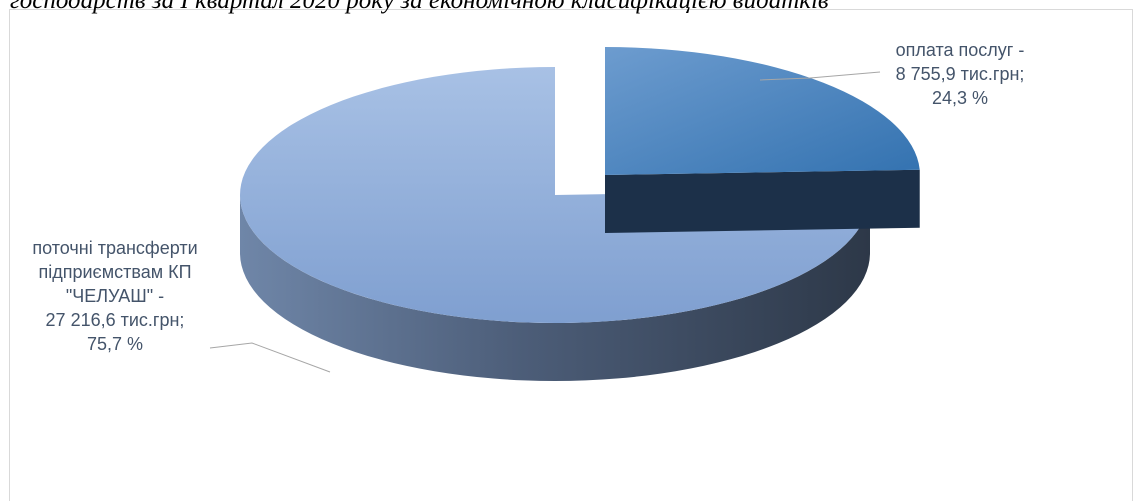 Image resolution: width=1136 pixels, height=501 pixels. What do you see at coordinates (820, 76) in the screenshot?
I see `leader-line-services` at bounding box center [820, 76].